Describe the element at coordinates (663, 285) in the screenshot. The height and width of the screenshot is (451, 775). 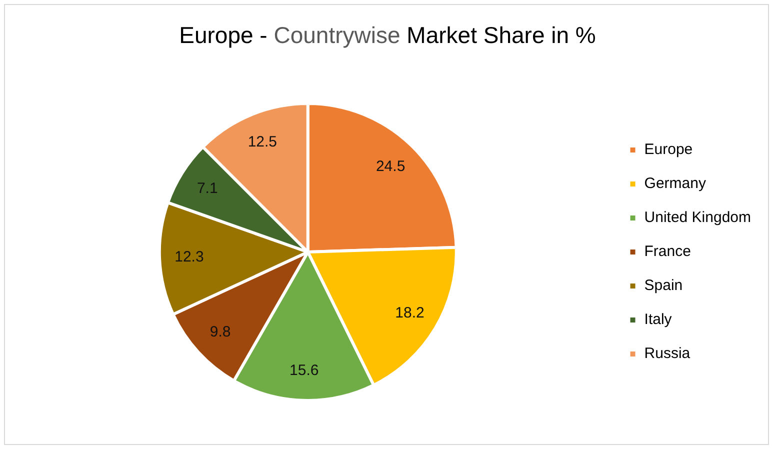
I see `legend-label: Spain` at that location.